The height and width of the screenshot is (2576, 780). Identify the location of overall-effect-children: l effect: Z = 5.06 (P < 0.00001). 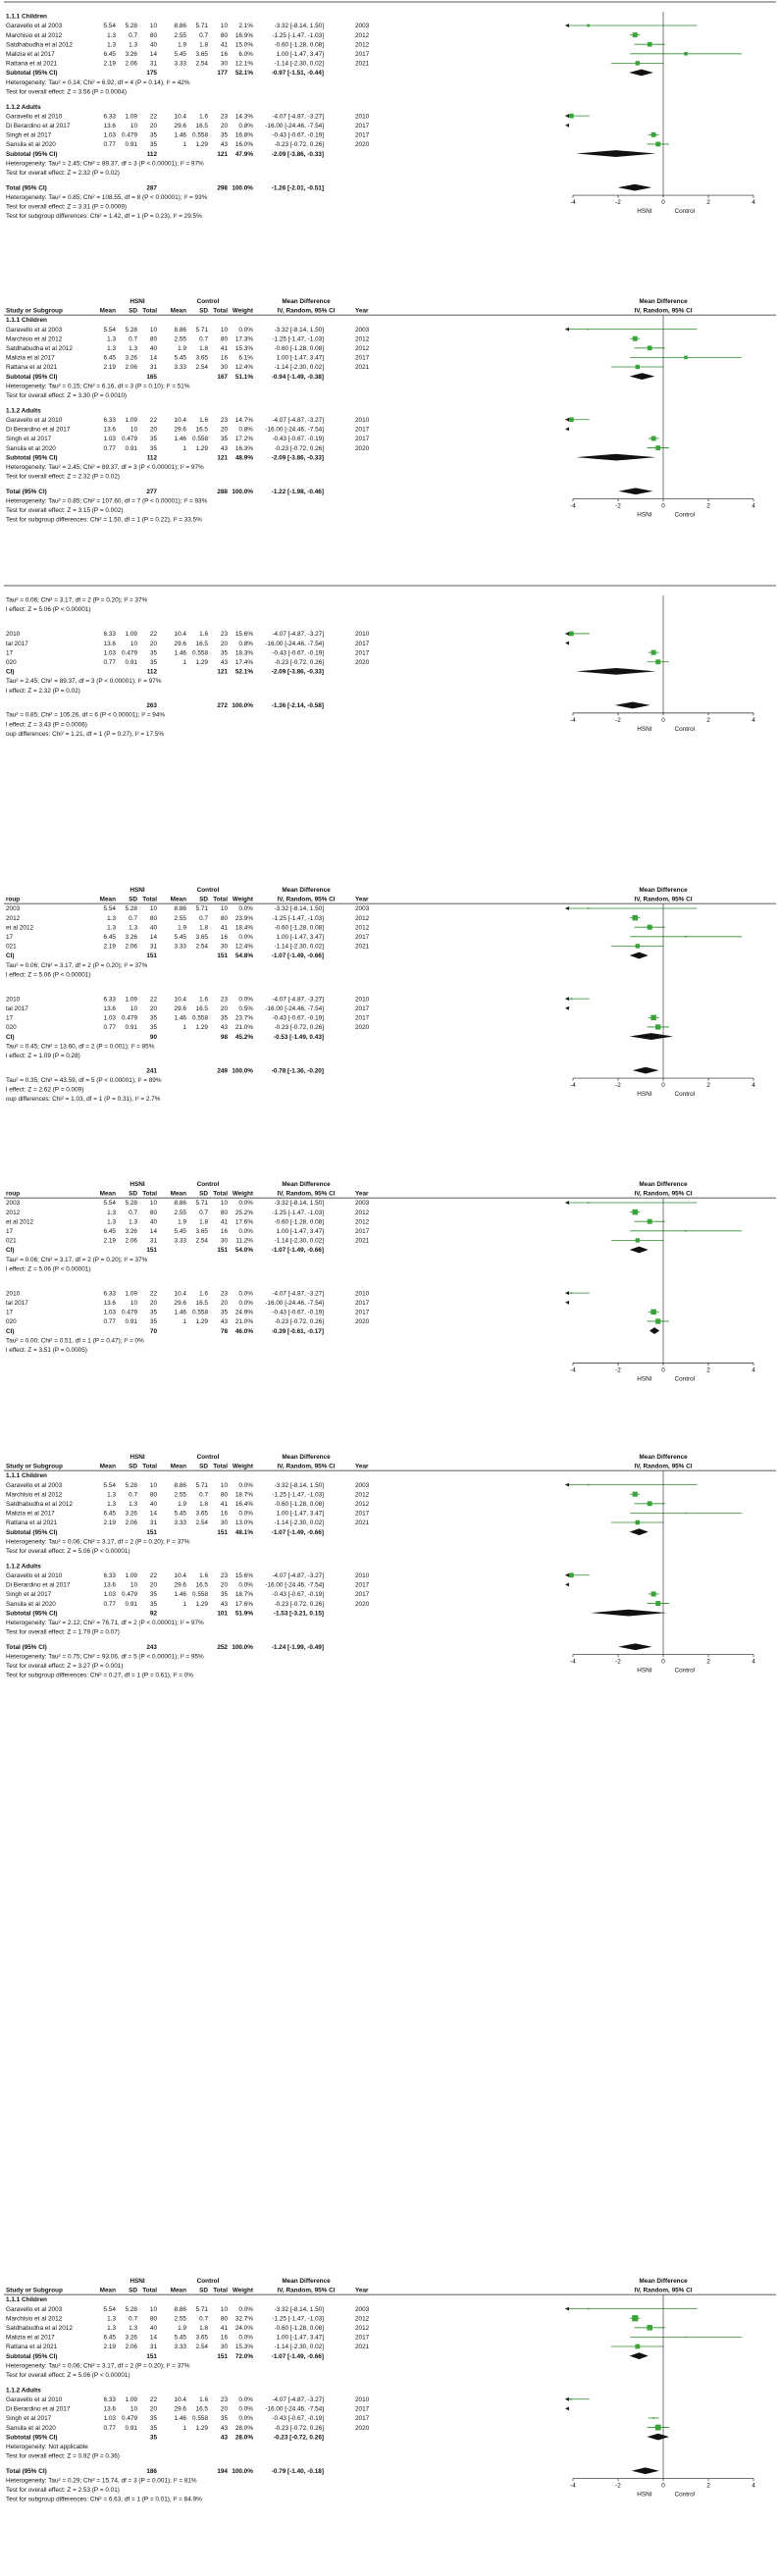
(48, 609).